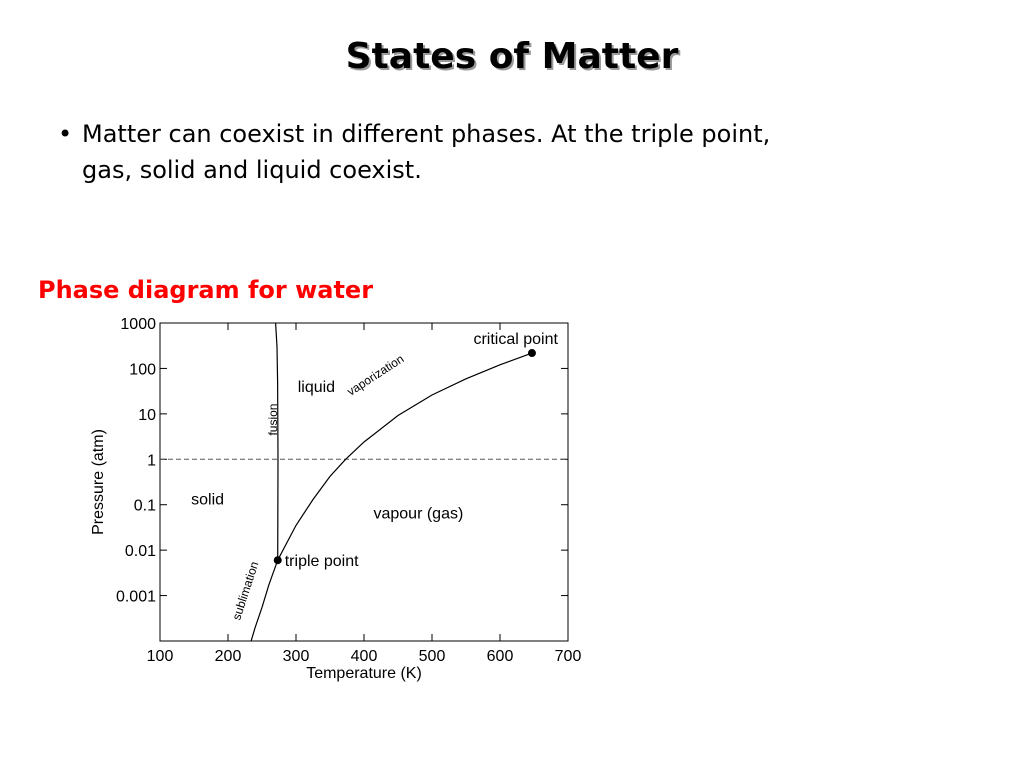 The height and width of the screenshot is (768, 1024). I want to click on y-tick-label: 0.01, so click(140, 551).